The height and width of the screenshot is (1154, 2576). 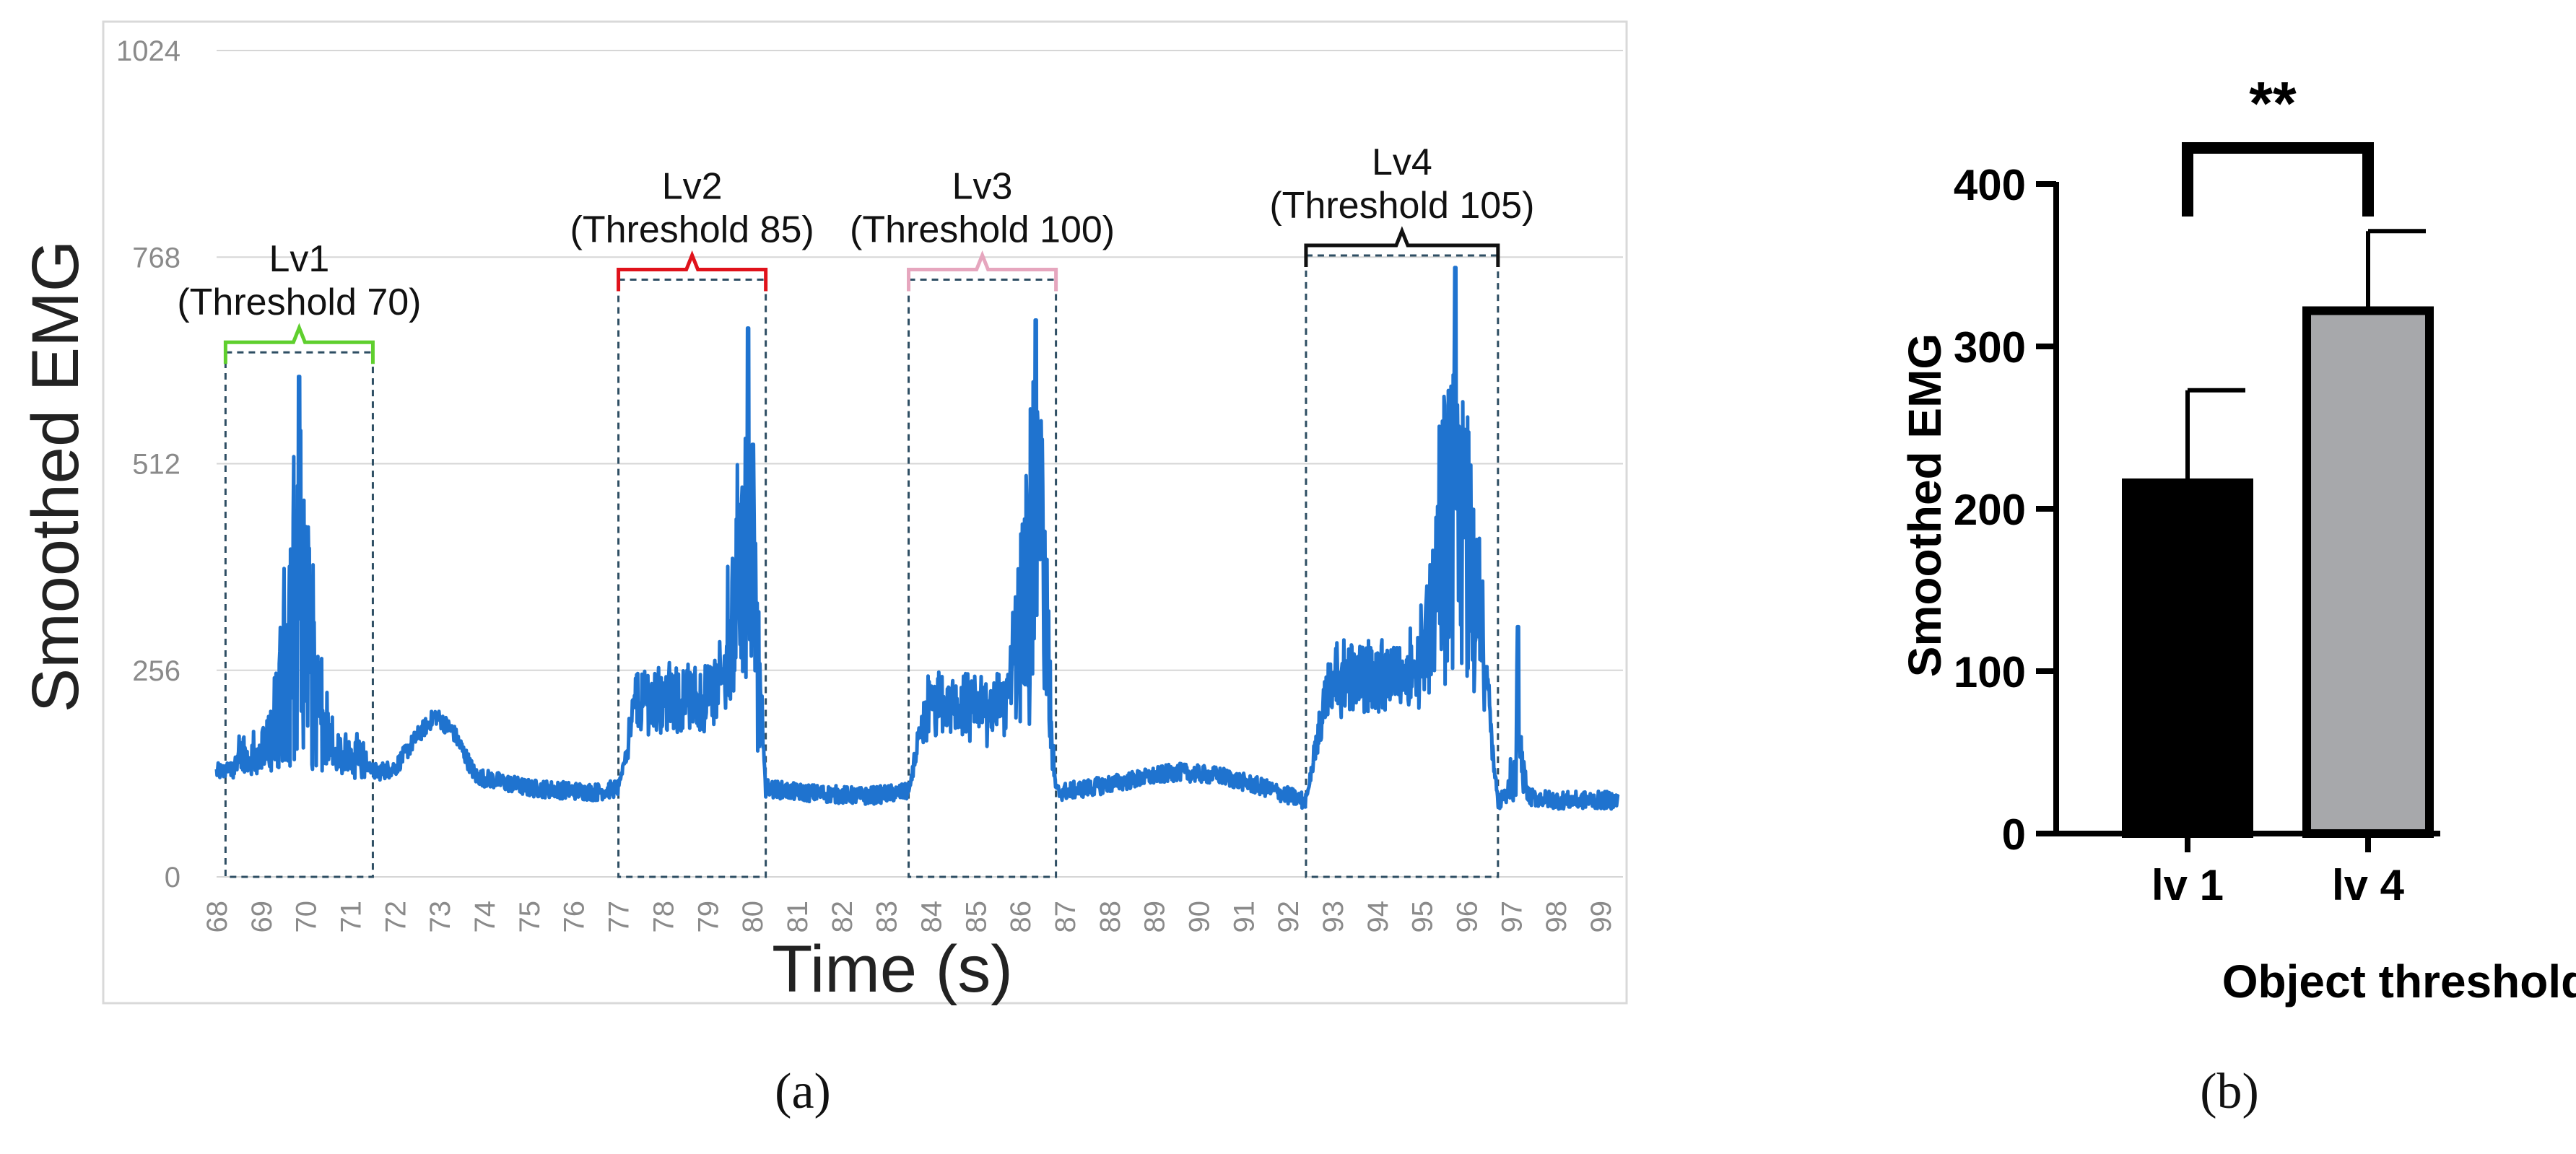 I want to click on a-x-tick-label: 88, so click(x=1110, y=917).